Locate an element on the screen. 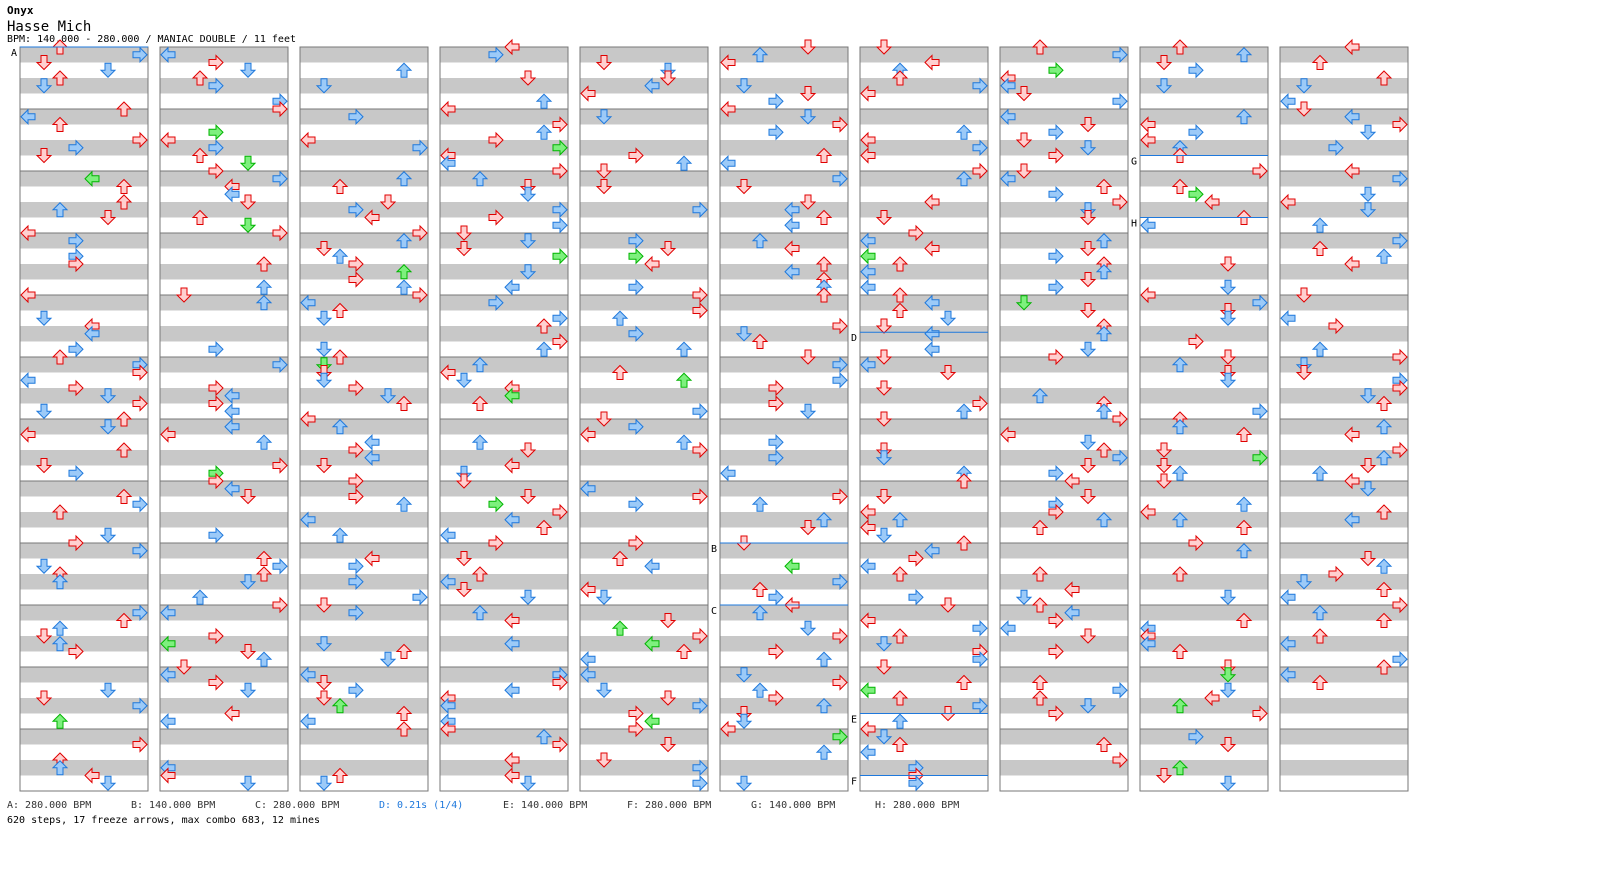  column-border is located at coordinates (1344, 419).